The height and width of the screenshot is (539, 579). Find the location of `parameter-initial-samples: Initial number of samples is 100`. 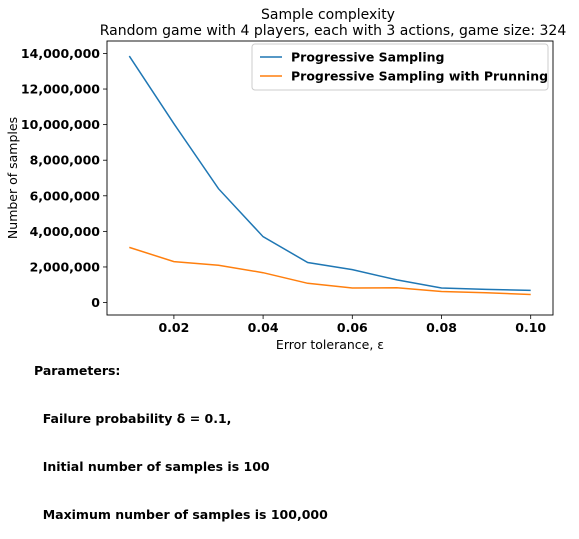

parameter-initial-samples: Initial number of samples is 100 is located at coordinates (152, 466).